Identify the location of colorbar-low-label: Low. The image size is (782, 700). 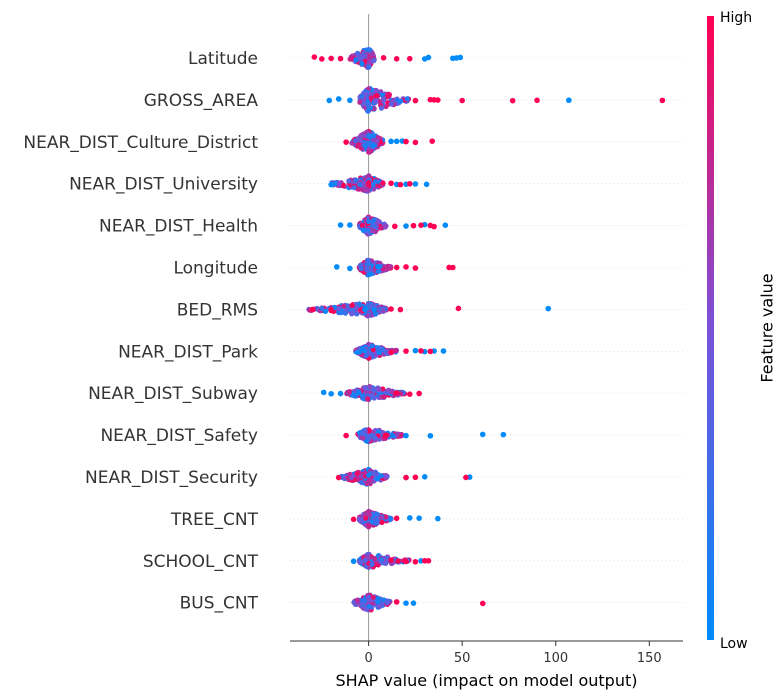
(734, 644).